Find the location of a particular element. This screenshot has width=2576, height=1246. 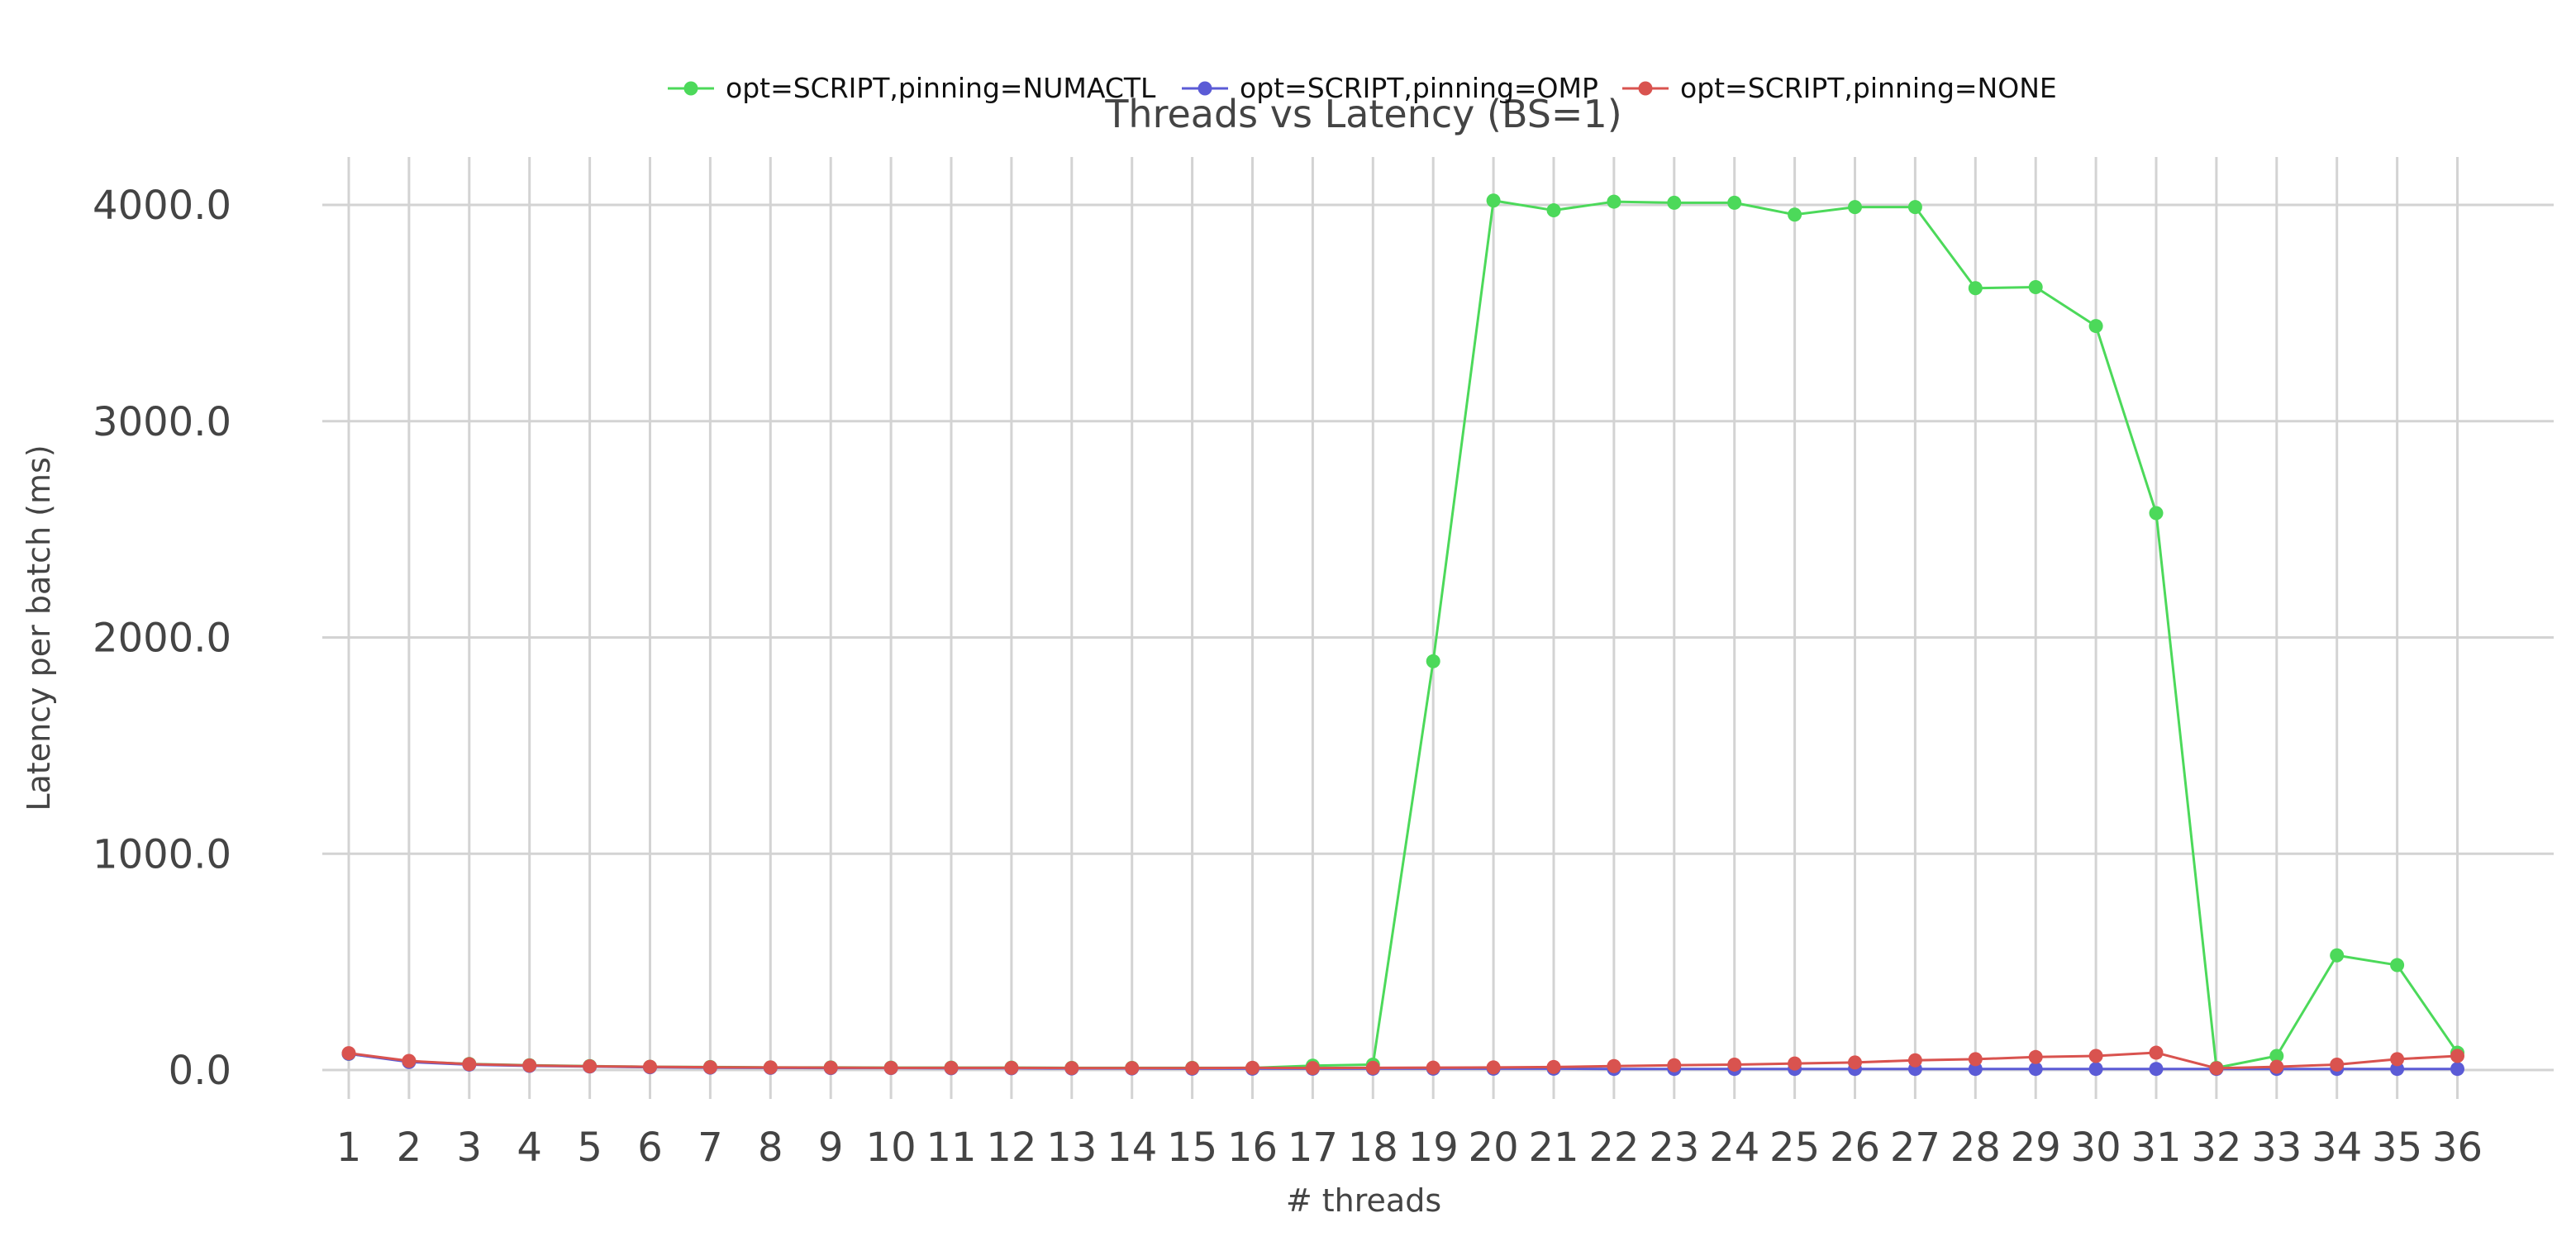

x-tick-label: 26 is located at coordinates (1855, 1148).